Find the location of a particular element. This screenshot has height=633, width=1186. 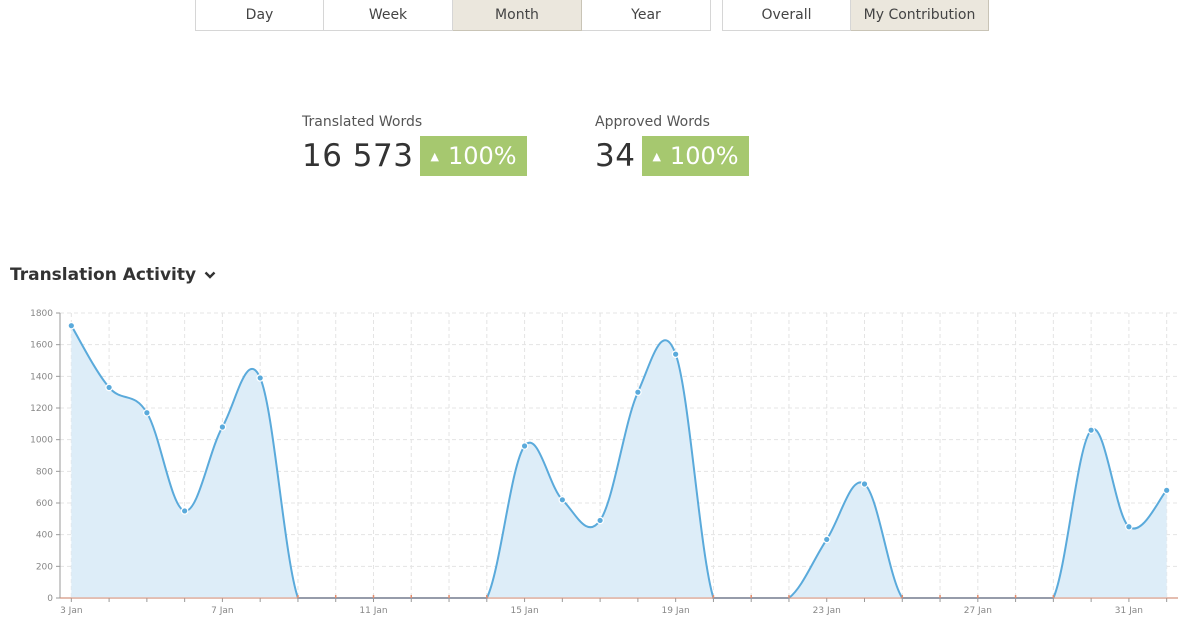

x-tick-label: 11 Jan is located at coordinates (373, 611).